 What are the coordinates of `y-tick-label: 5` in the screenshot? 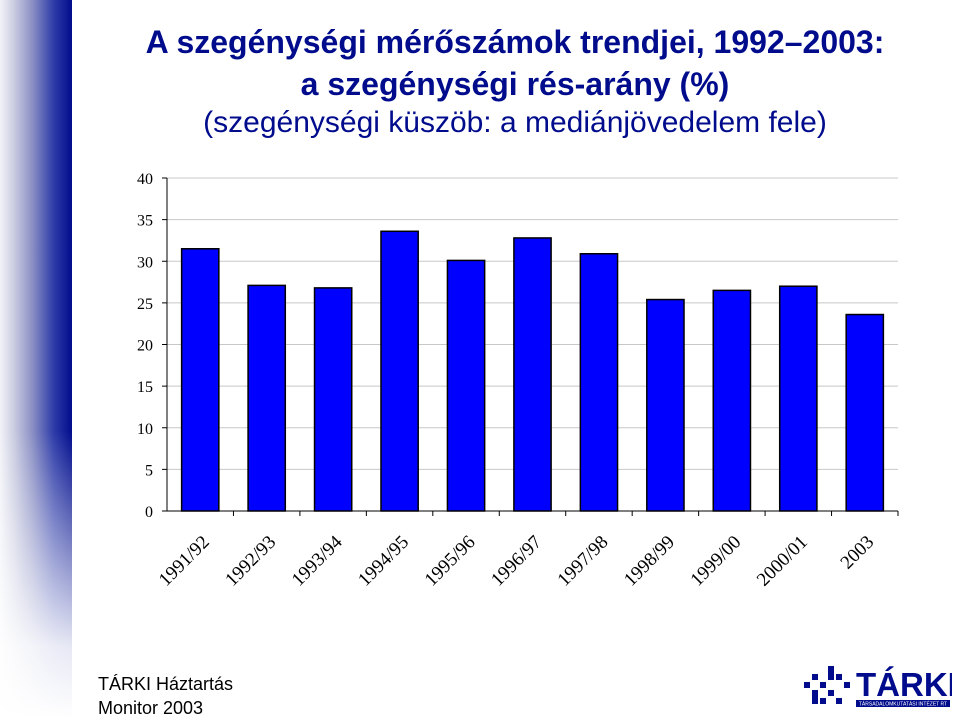 It's located at (149, 470).